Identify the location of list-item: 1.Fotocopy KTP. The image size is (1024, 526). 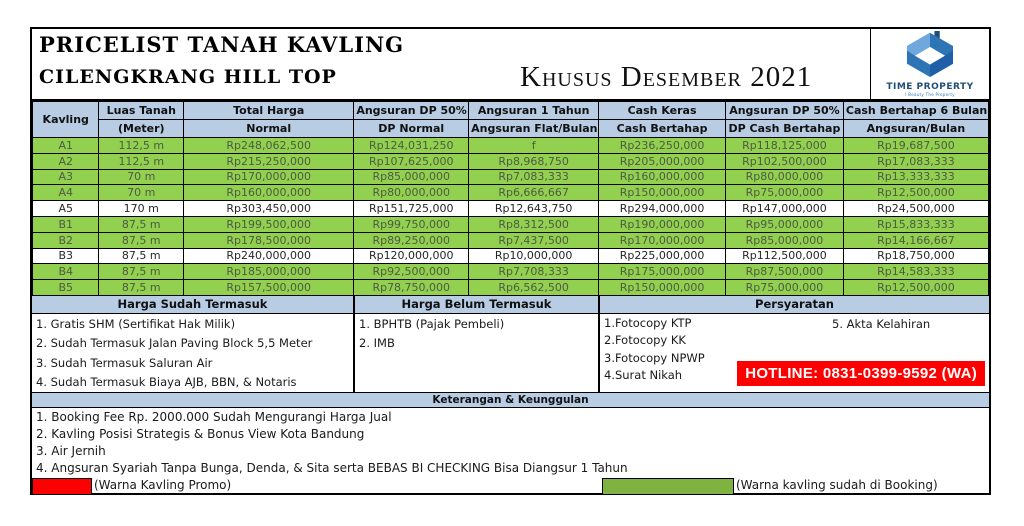
(648, 322).